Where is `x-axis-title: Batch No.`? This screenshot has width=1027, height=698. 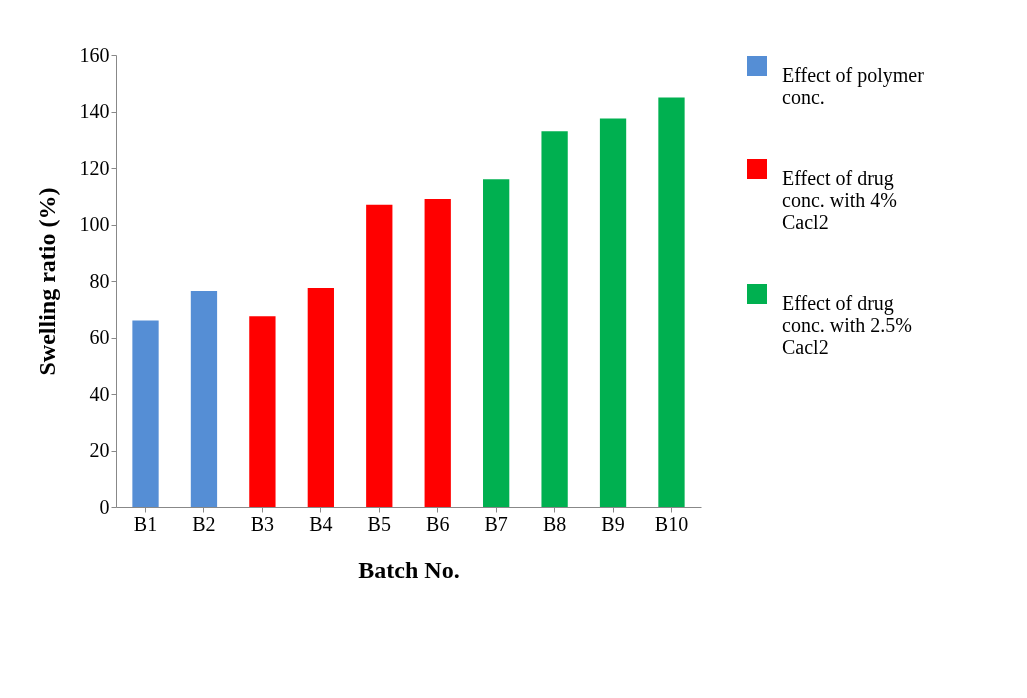
x-axis-title: Batch No. is located at coordinates (409, 569).